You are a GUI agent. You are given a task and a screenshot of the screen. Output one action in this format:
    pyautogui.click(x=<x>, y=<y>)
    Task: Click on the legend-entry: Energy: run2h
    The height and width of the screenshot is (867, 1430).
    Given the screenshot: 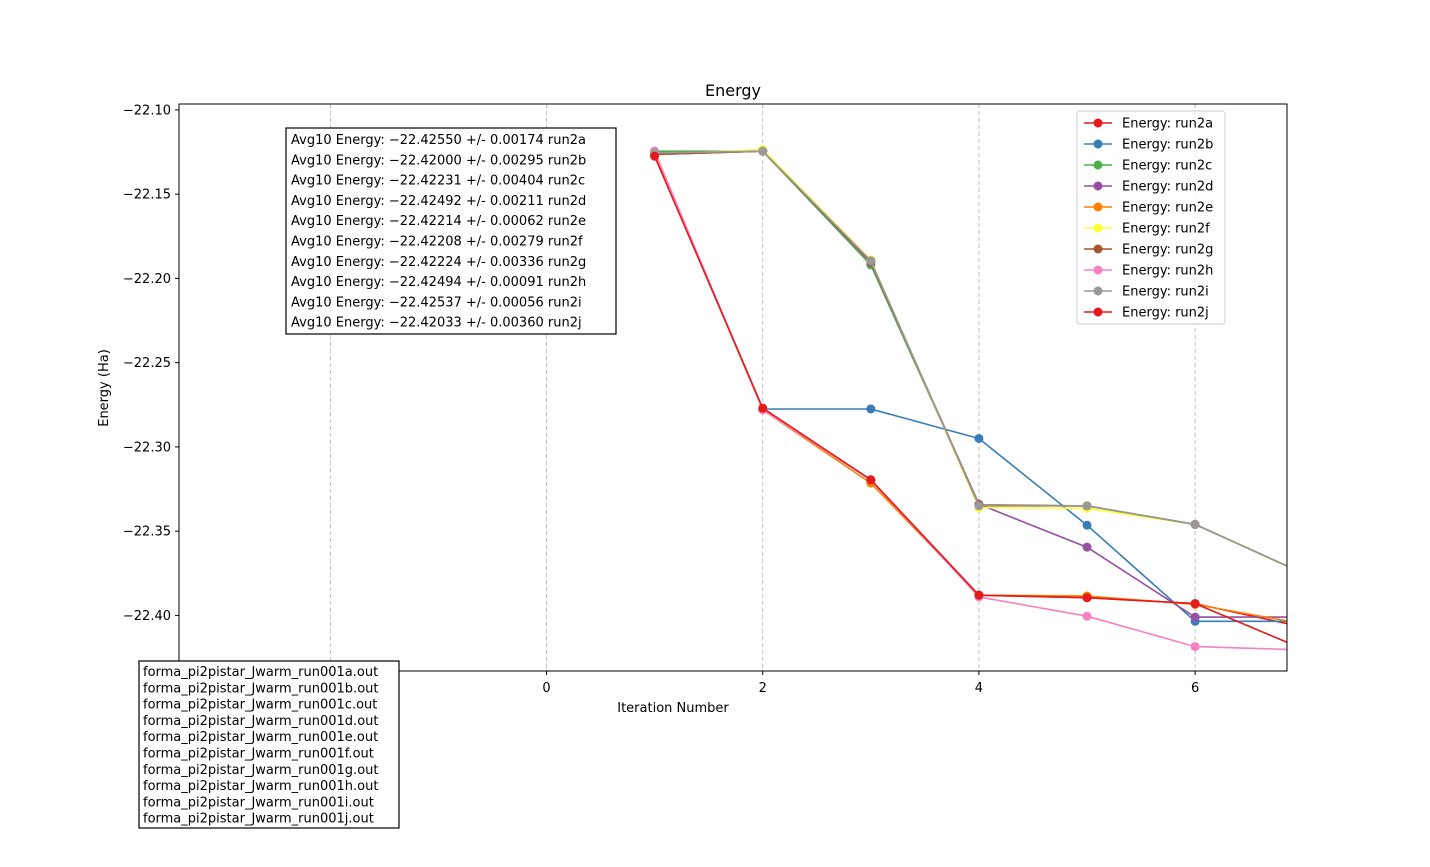 What is the action you would take?
    pyautogui.click(x=1148, y=271)
    